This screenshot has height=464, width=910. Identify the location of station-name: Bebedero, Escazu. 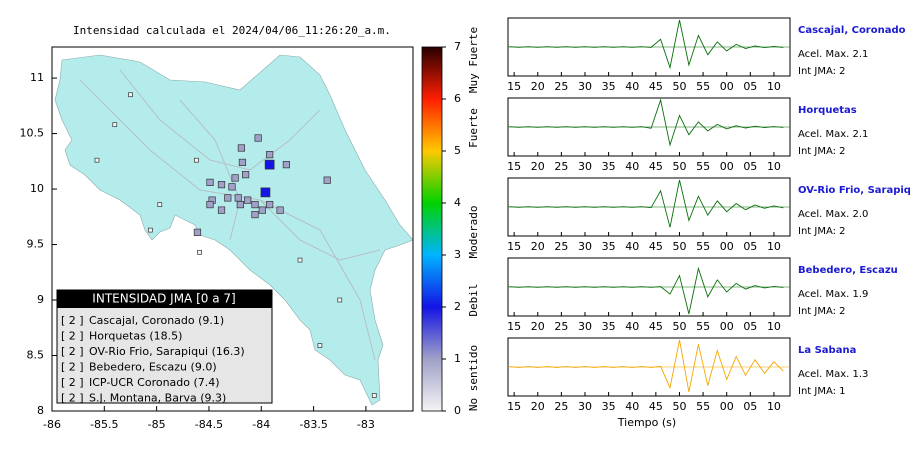
(848, 270).